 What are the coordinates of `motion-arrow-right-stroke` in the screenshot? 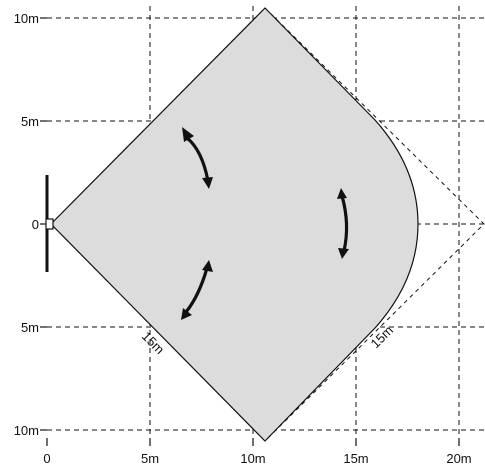 It's located at (344, 223).